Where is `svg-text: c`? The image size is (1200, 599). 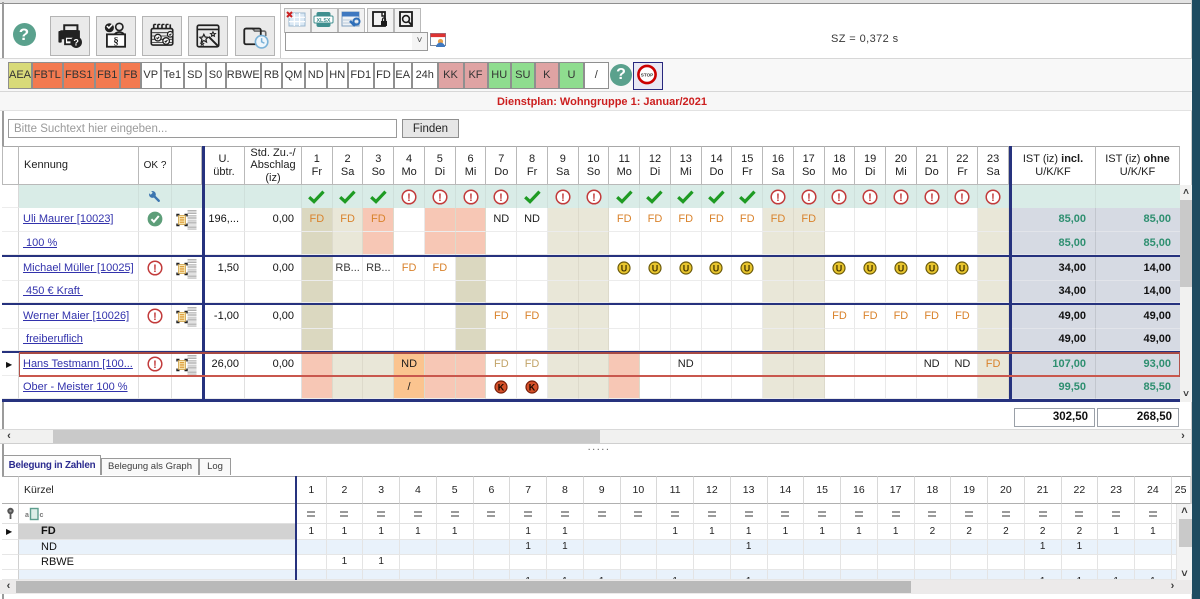 svg-text: c is located at coordinates (42, 515).